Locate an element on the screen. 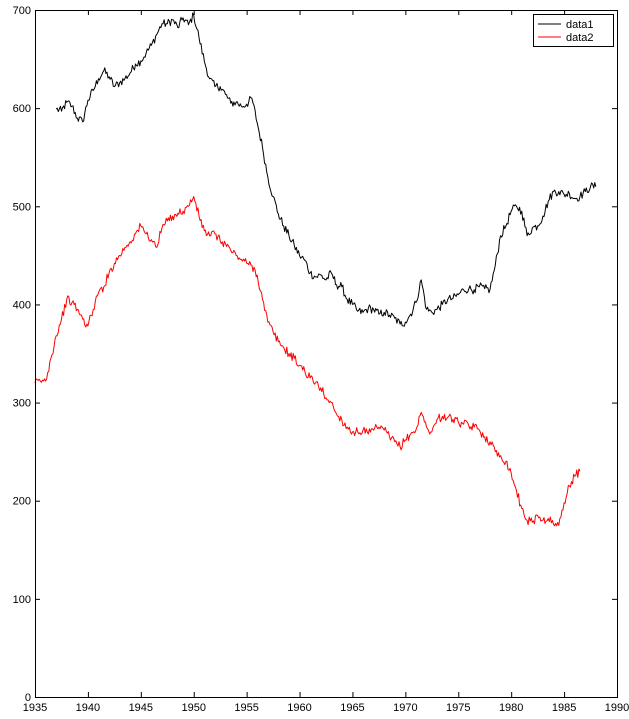 This screenshot has height=719, width=629. y-tick-label: 300 is located at coordinates (22, 404).